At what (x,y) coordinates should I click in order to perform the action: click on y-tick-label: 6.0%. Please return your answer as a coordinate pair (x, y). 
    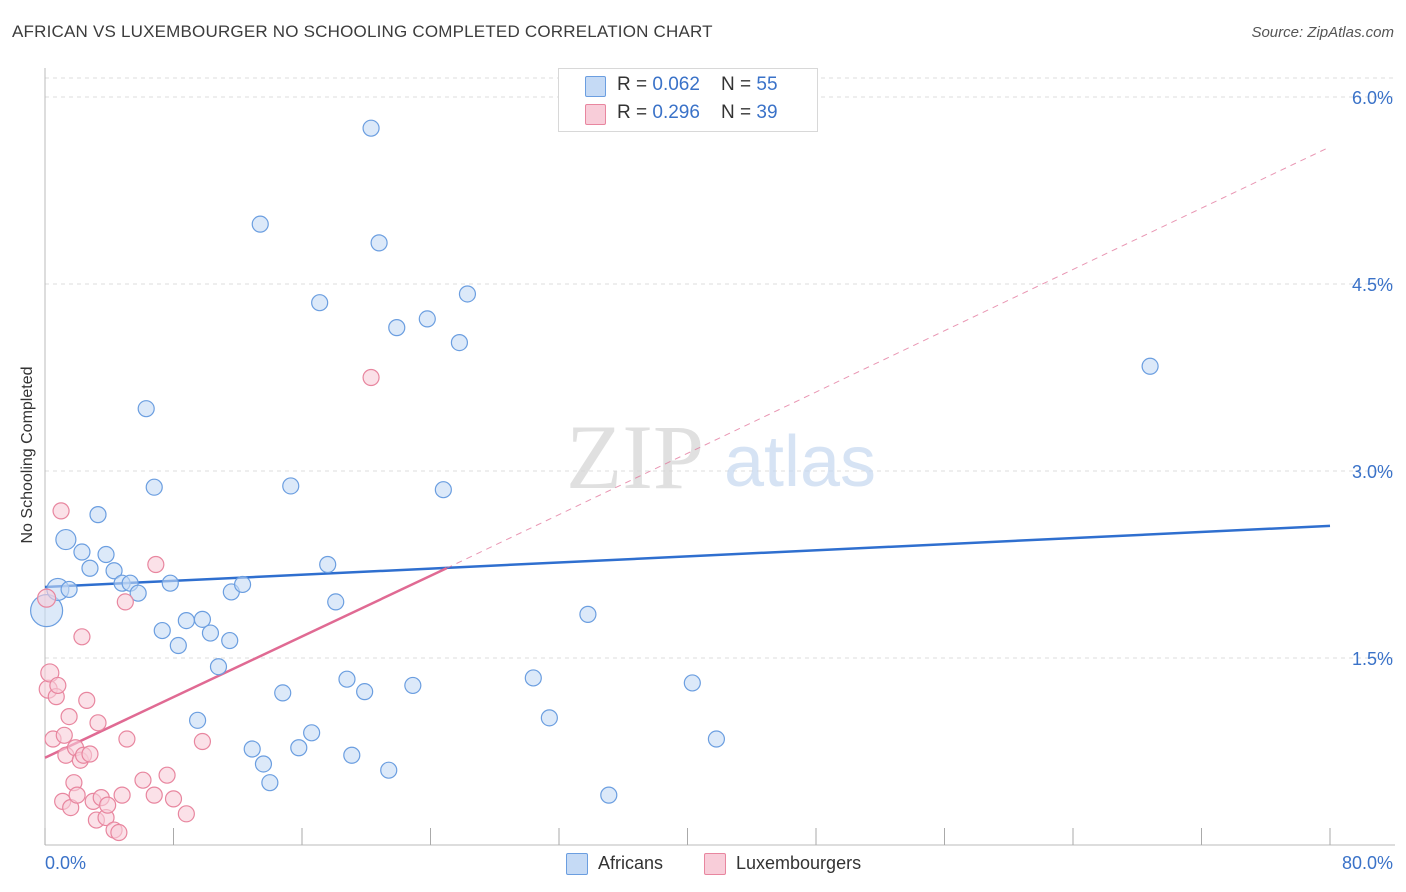
    Looking at the image, I should click on (1372, 98).